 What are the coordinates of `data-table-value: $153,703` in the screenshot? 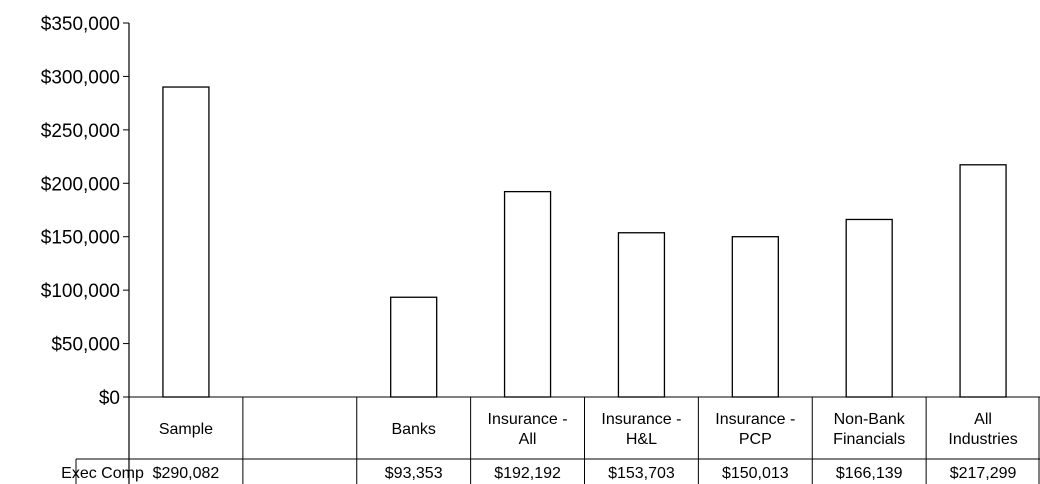 It's located at (641, 473).